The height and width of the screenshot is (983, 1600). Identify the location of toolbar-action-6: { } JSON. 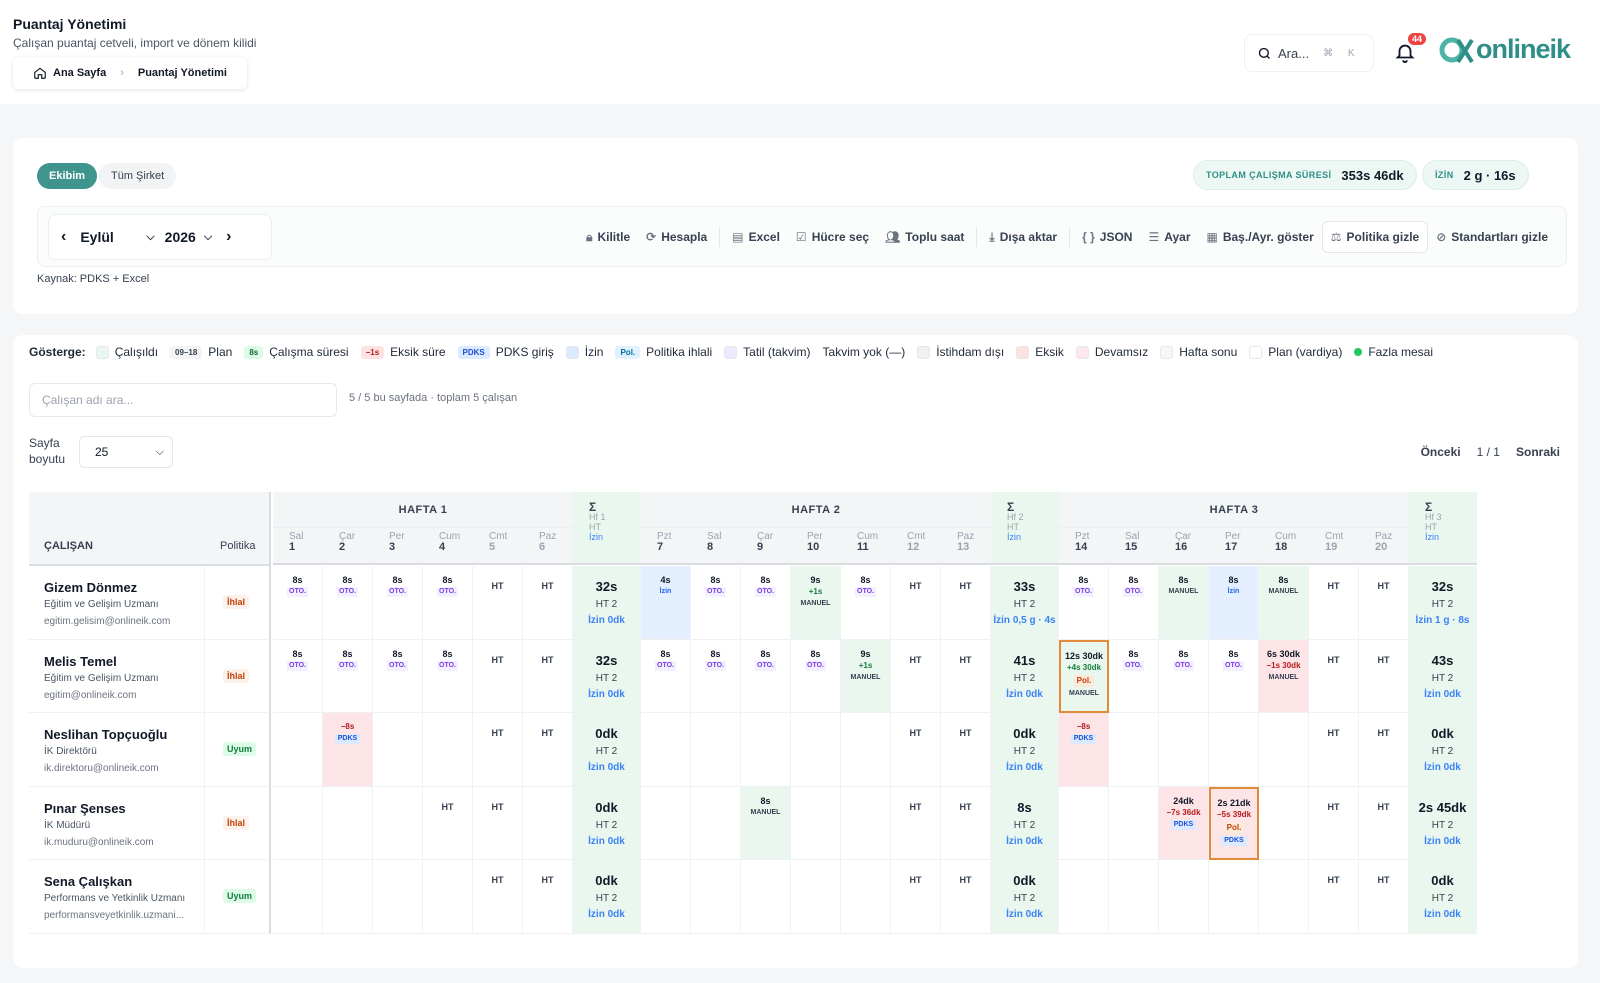
(1107, 237).